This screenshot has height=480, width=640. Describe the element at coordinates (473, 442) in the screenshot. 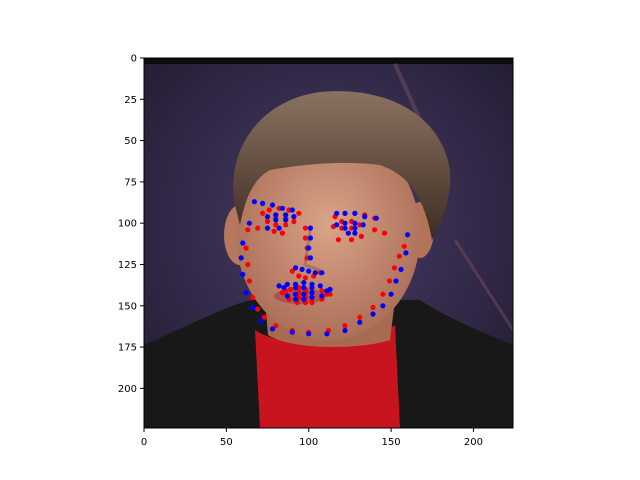

I see `x-tick-label: 200` at that location.